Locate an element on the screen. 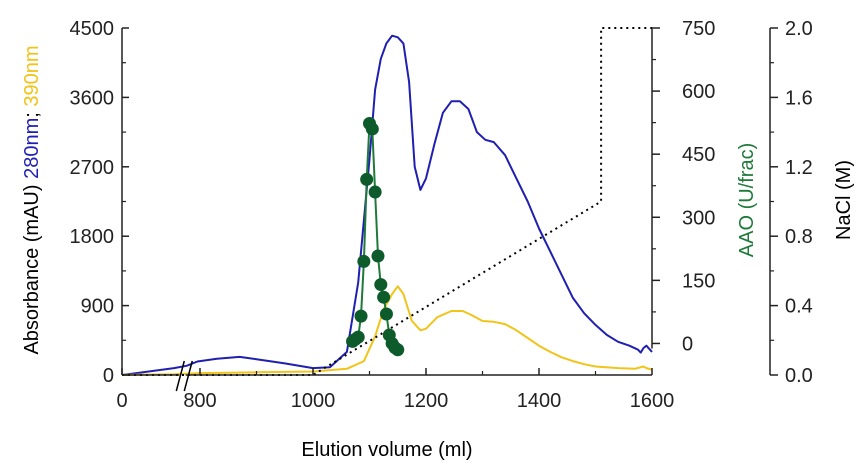  y-right1-tick-label: 300 is located at coordinates (698, 218).